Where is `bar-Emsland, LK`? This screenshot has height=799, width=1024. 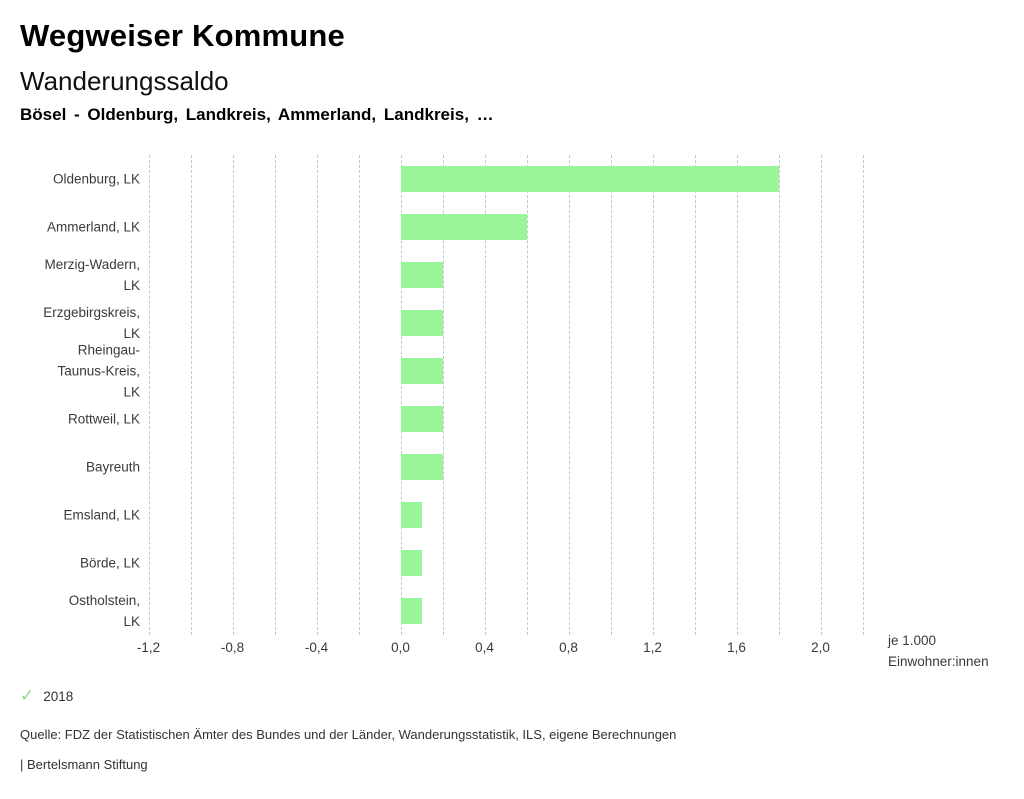
bar-Emsland, LK is located at coordinates (411, 515).